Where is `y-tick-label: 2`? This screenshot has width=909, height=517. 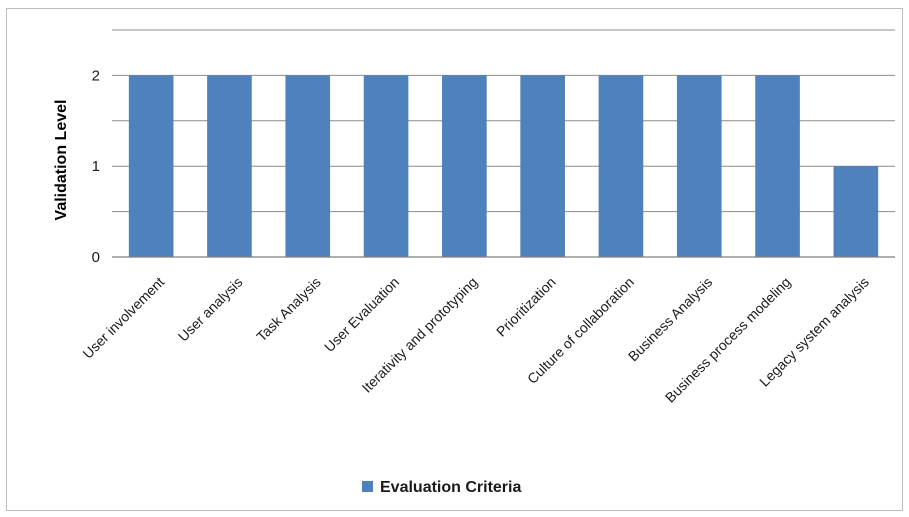
y-tick-label: 2 is located at coordinates (96, 75).